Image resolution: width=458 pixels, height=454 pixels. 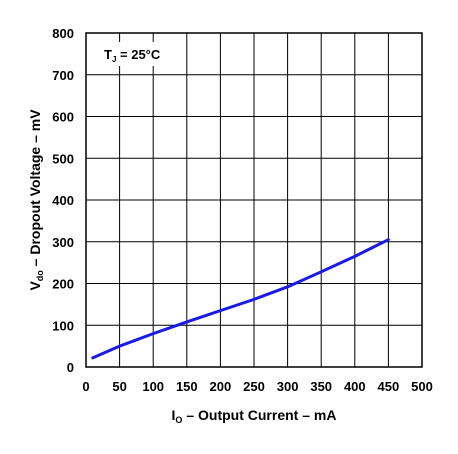 I want to click on x-tick-labels: 0 50 100 150 200 250 300 350 400 450 500, so click(x=257, y=386).